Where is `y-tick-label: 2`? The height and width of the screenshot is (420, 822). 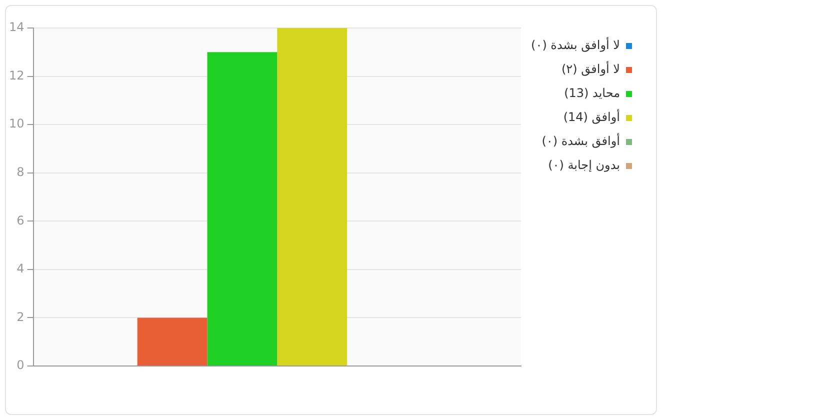 y-tick-label: 2 is located at coordinates (20, 317).